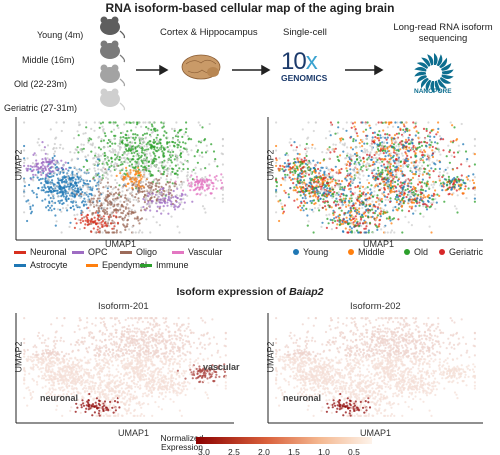  What do you see at coordinates (113, 63) in the screenshot?
I see `mouse-icons` at bounding box center [113, 63].